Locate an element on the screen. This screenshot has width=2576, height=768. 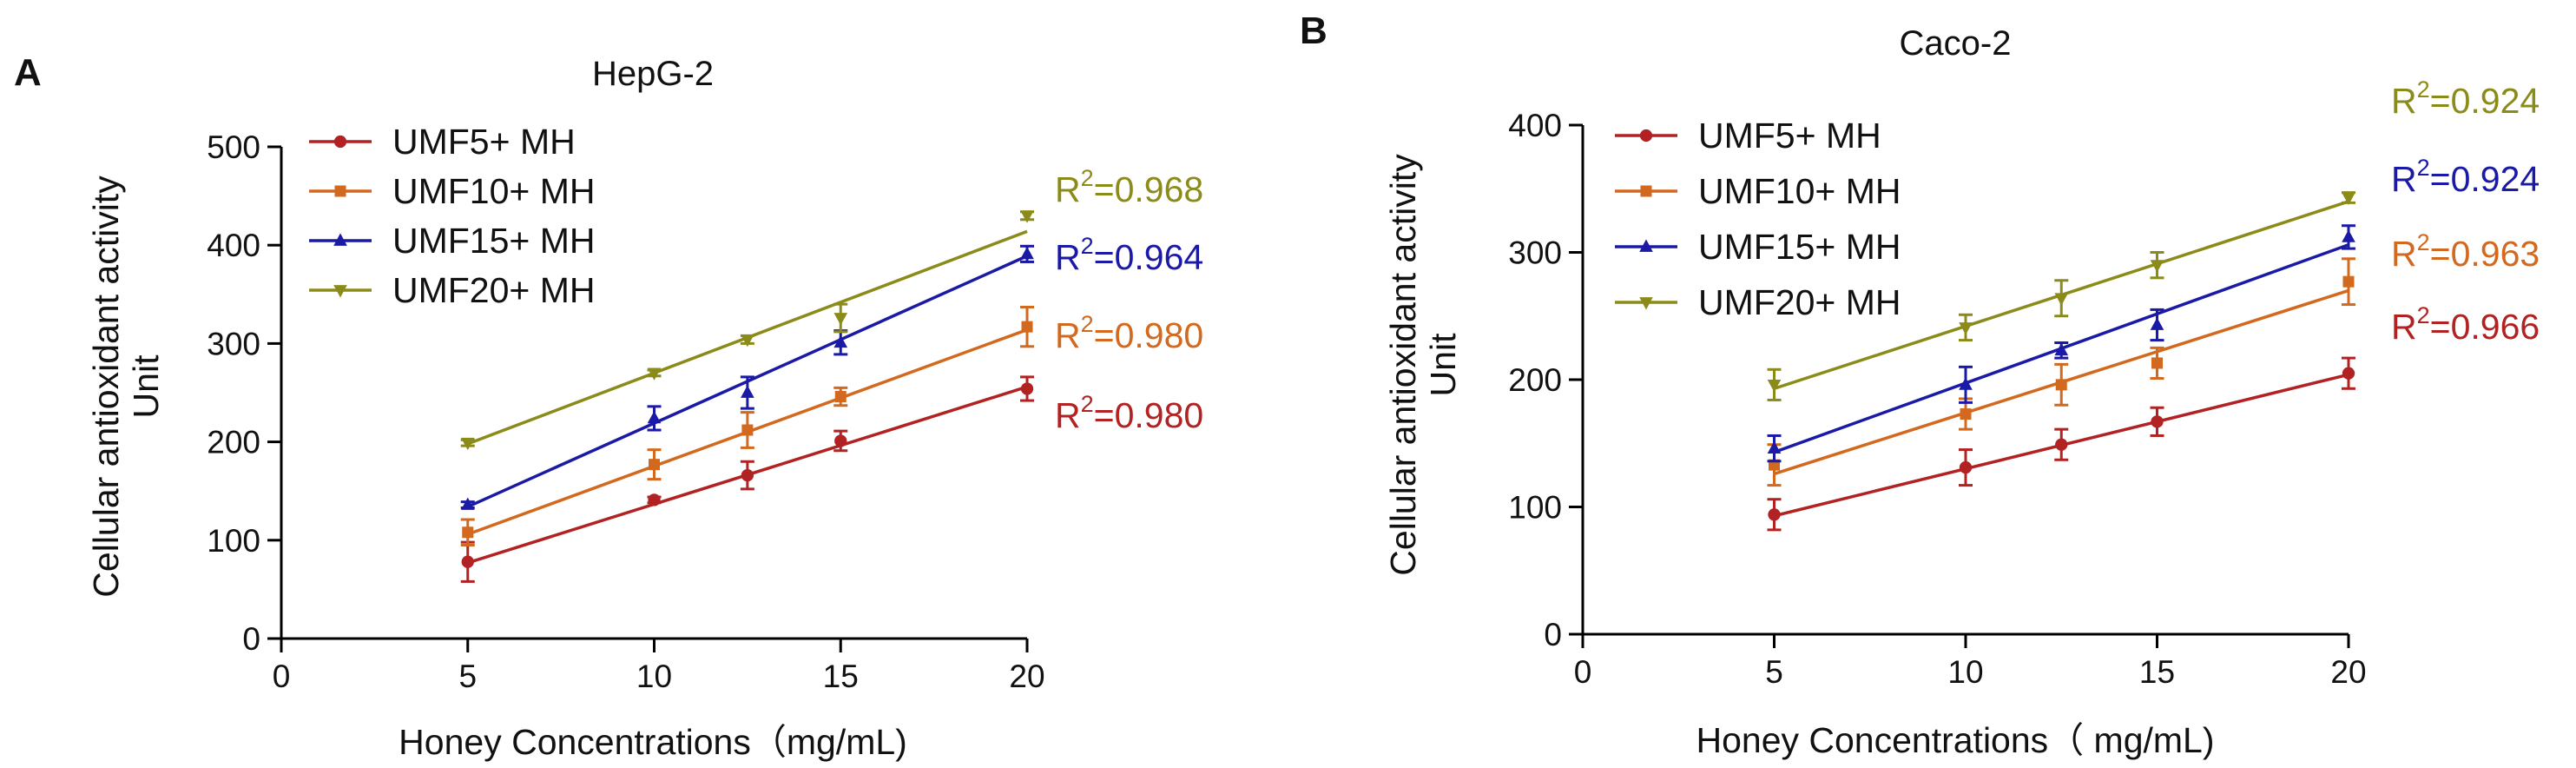
panel-b-r2-label-2: R2=0.963 is located at coordinates (2465, 252).